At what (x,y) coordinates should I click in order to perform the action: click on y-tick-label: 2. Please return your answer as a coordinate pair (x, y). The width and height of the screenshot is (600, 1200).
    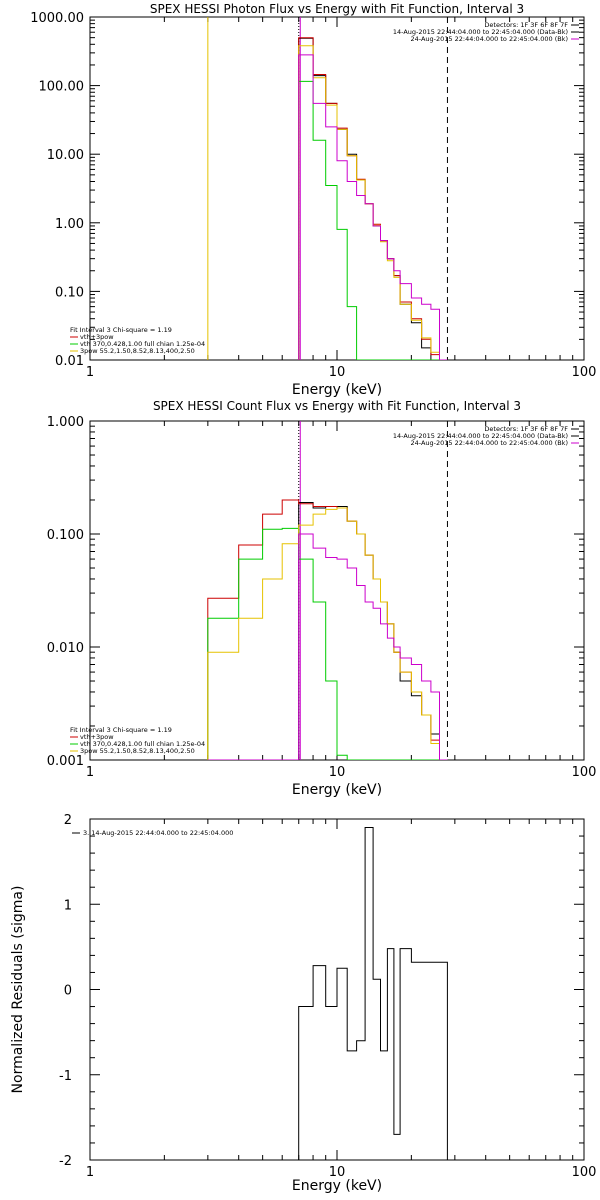
    Looking at the image, I should click on (68, 820).